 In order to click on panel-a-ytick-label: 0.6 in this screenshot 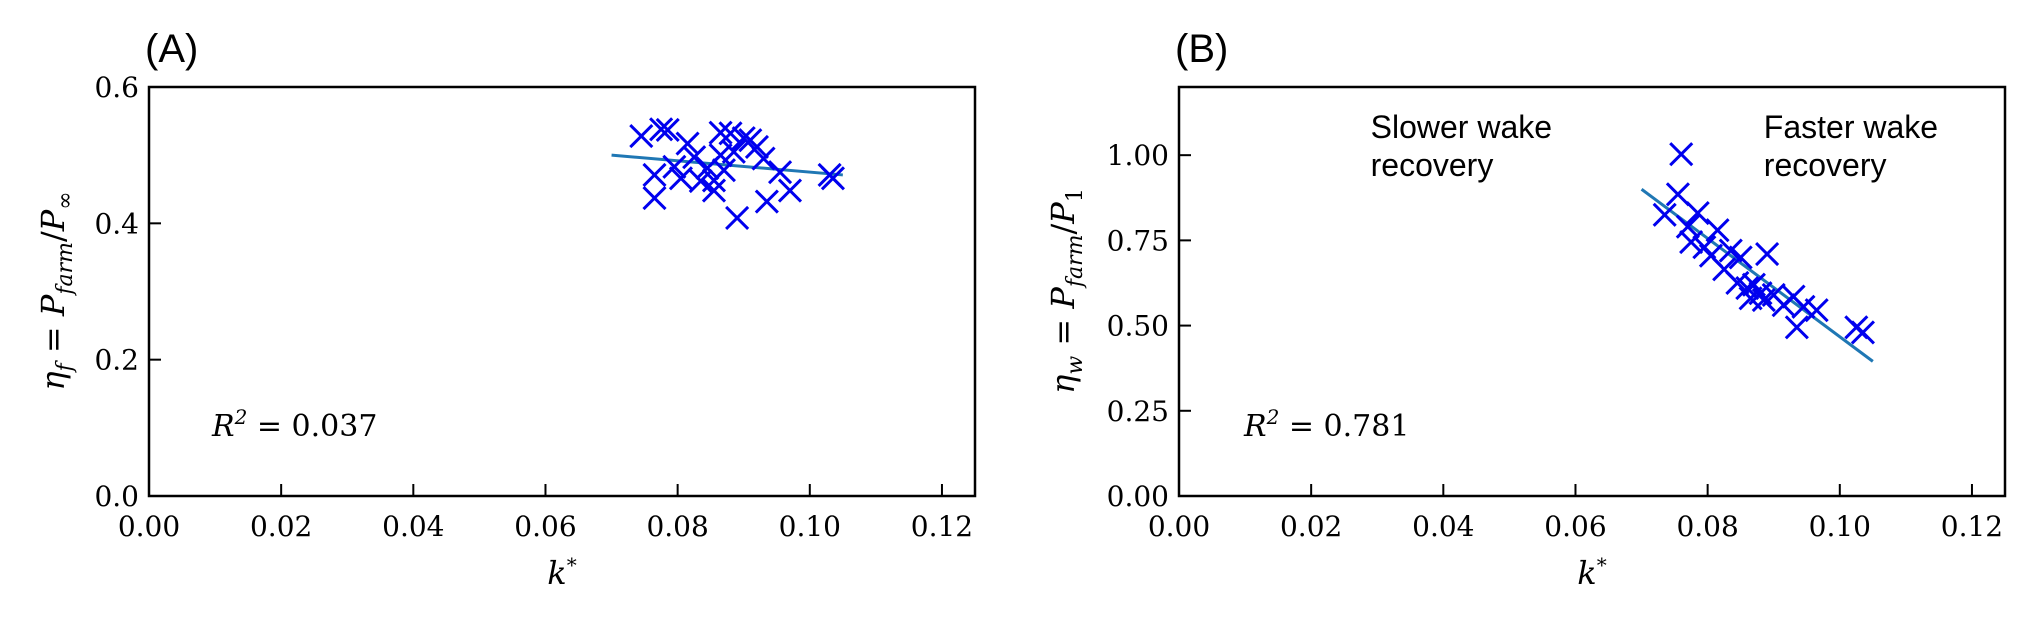, I will do `click(116, 87)`.